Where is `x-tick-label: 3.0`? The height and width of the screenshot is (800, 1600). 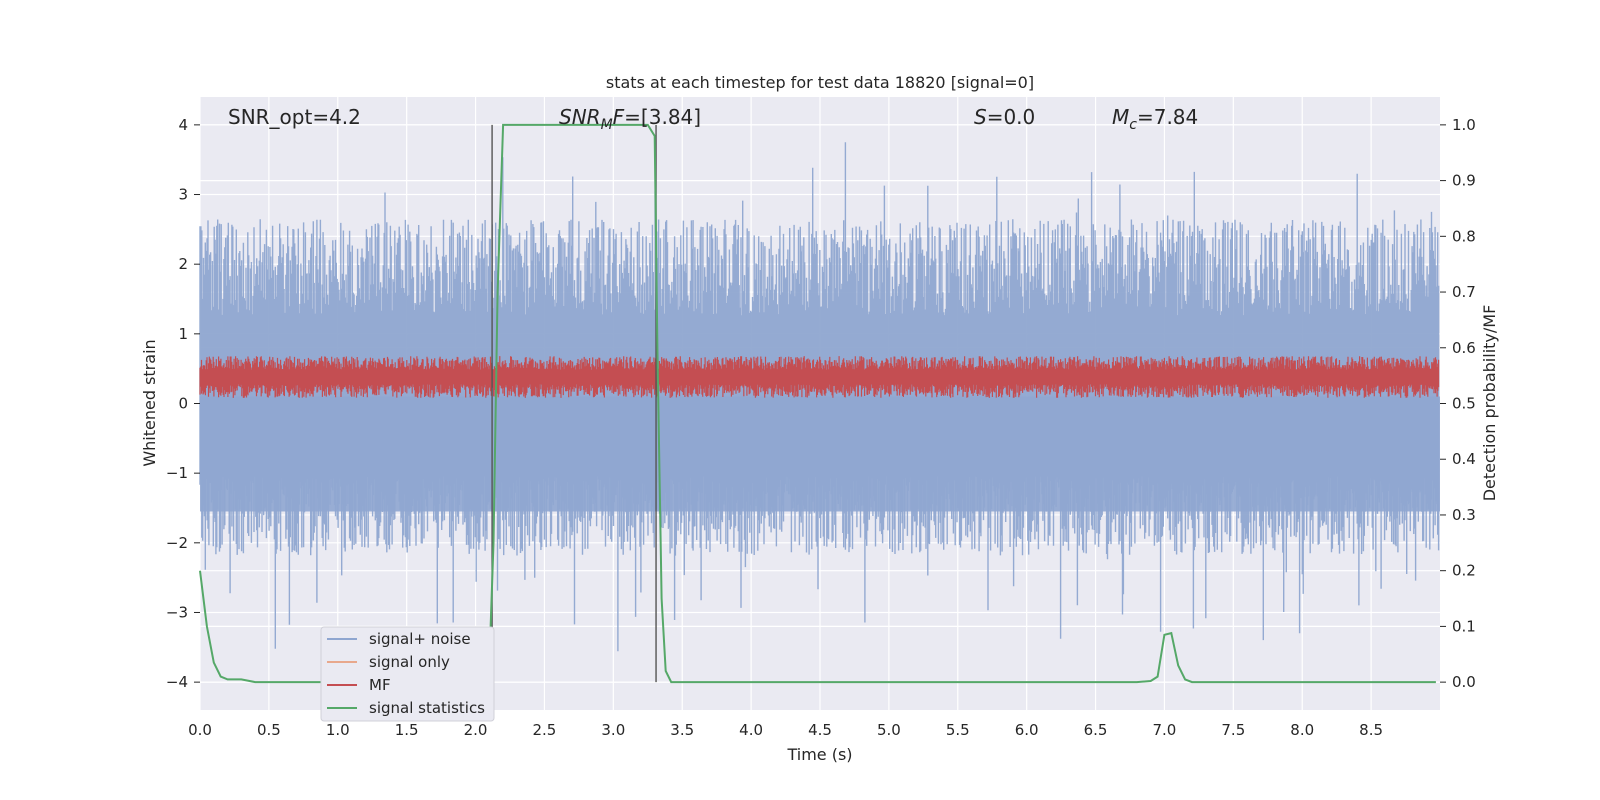 x-tick-label: 3.0 is located at coordinates (613, 730).